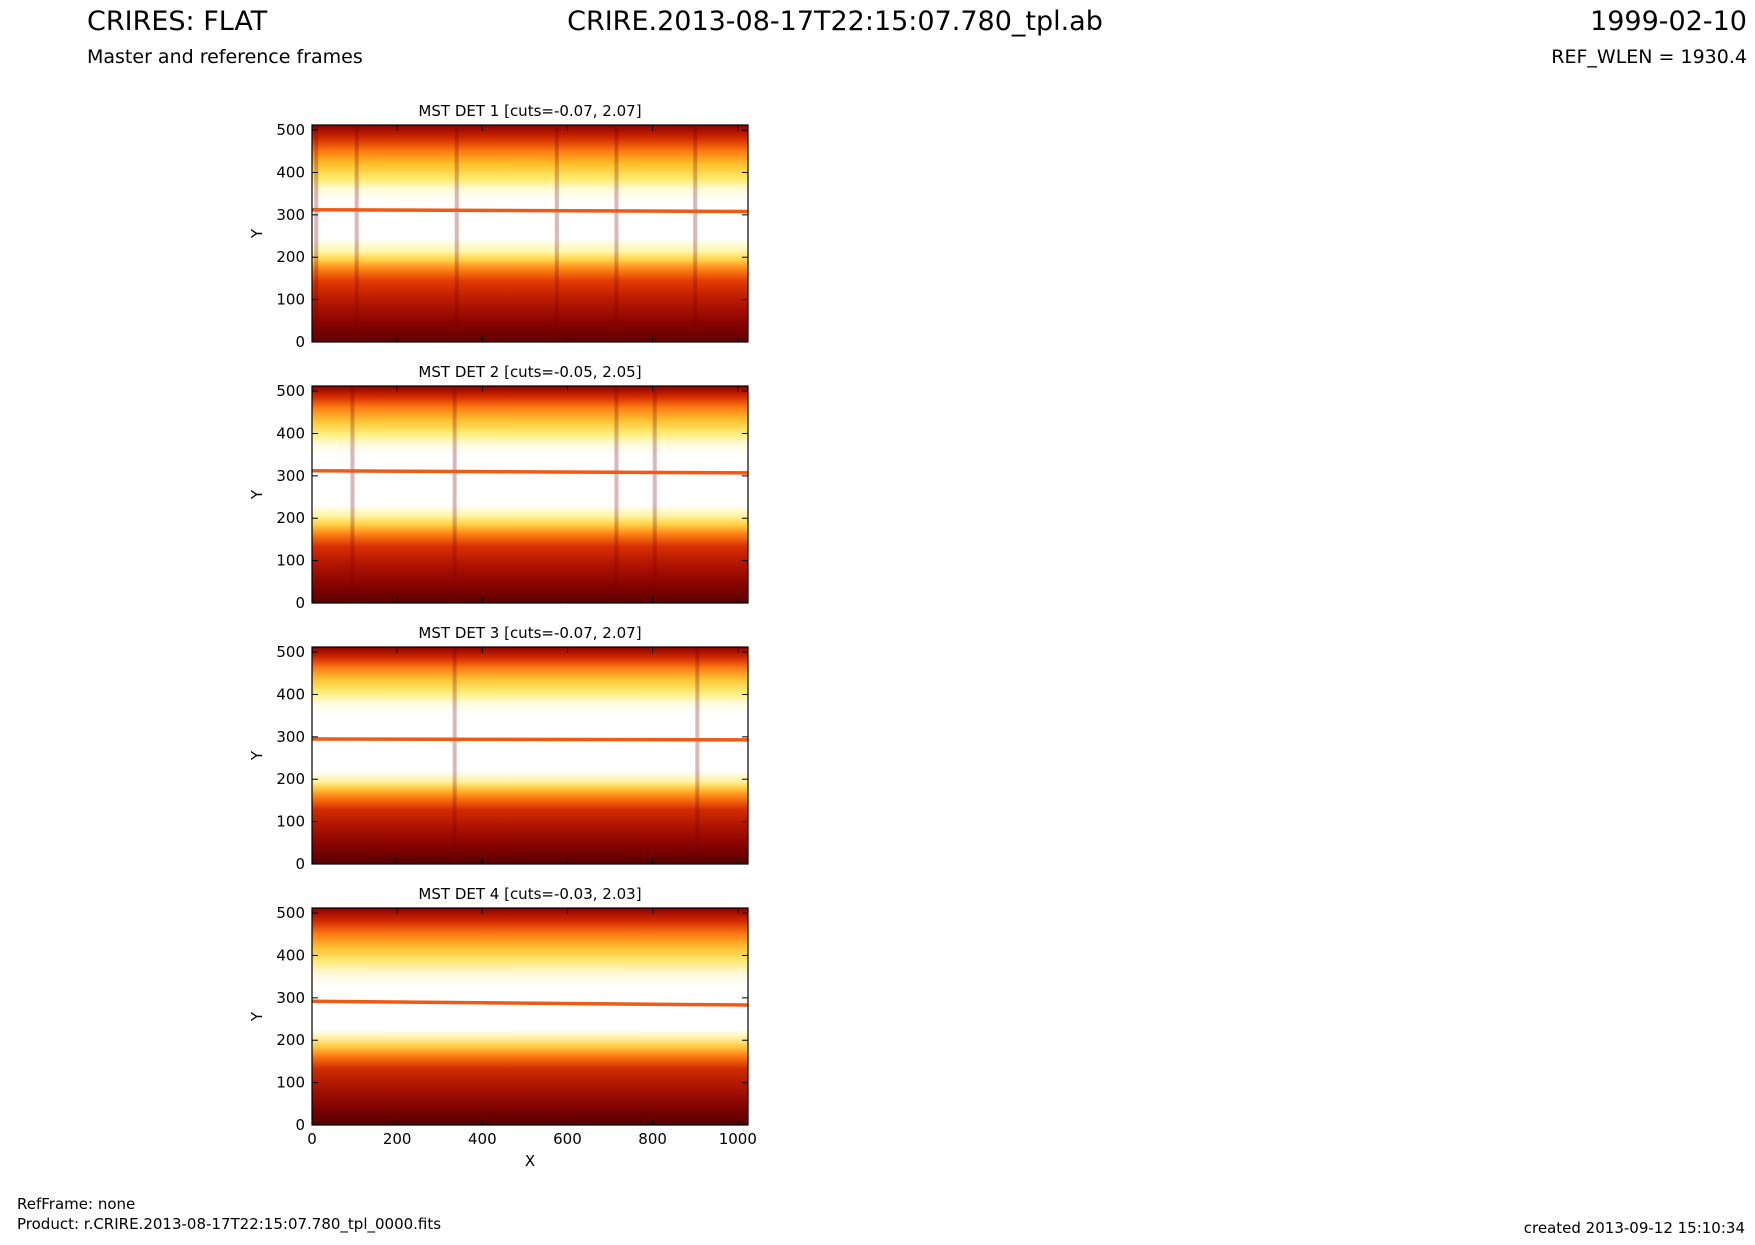 This screenshot has height=1245, width=1755. Describe the element at coordinates (1649, 57) in the screenshot. I see `ref-wlen-label: REF_WLEN = 1930.4` at that location.